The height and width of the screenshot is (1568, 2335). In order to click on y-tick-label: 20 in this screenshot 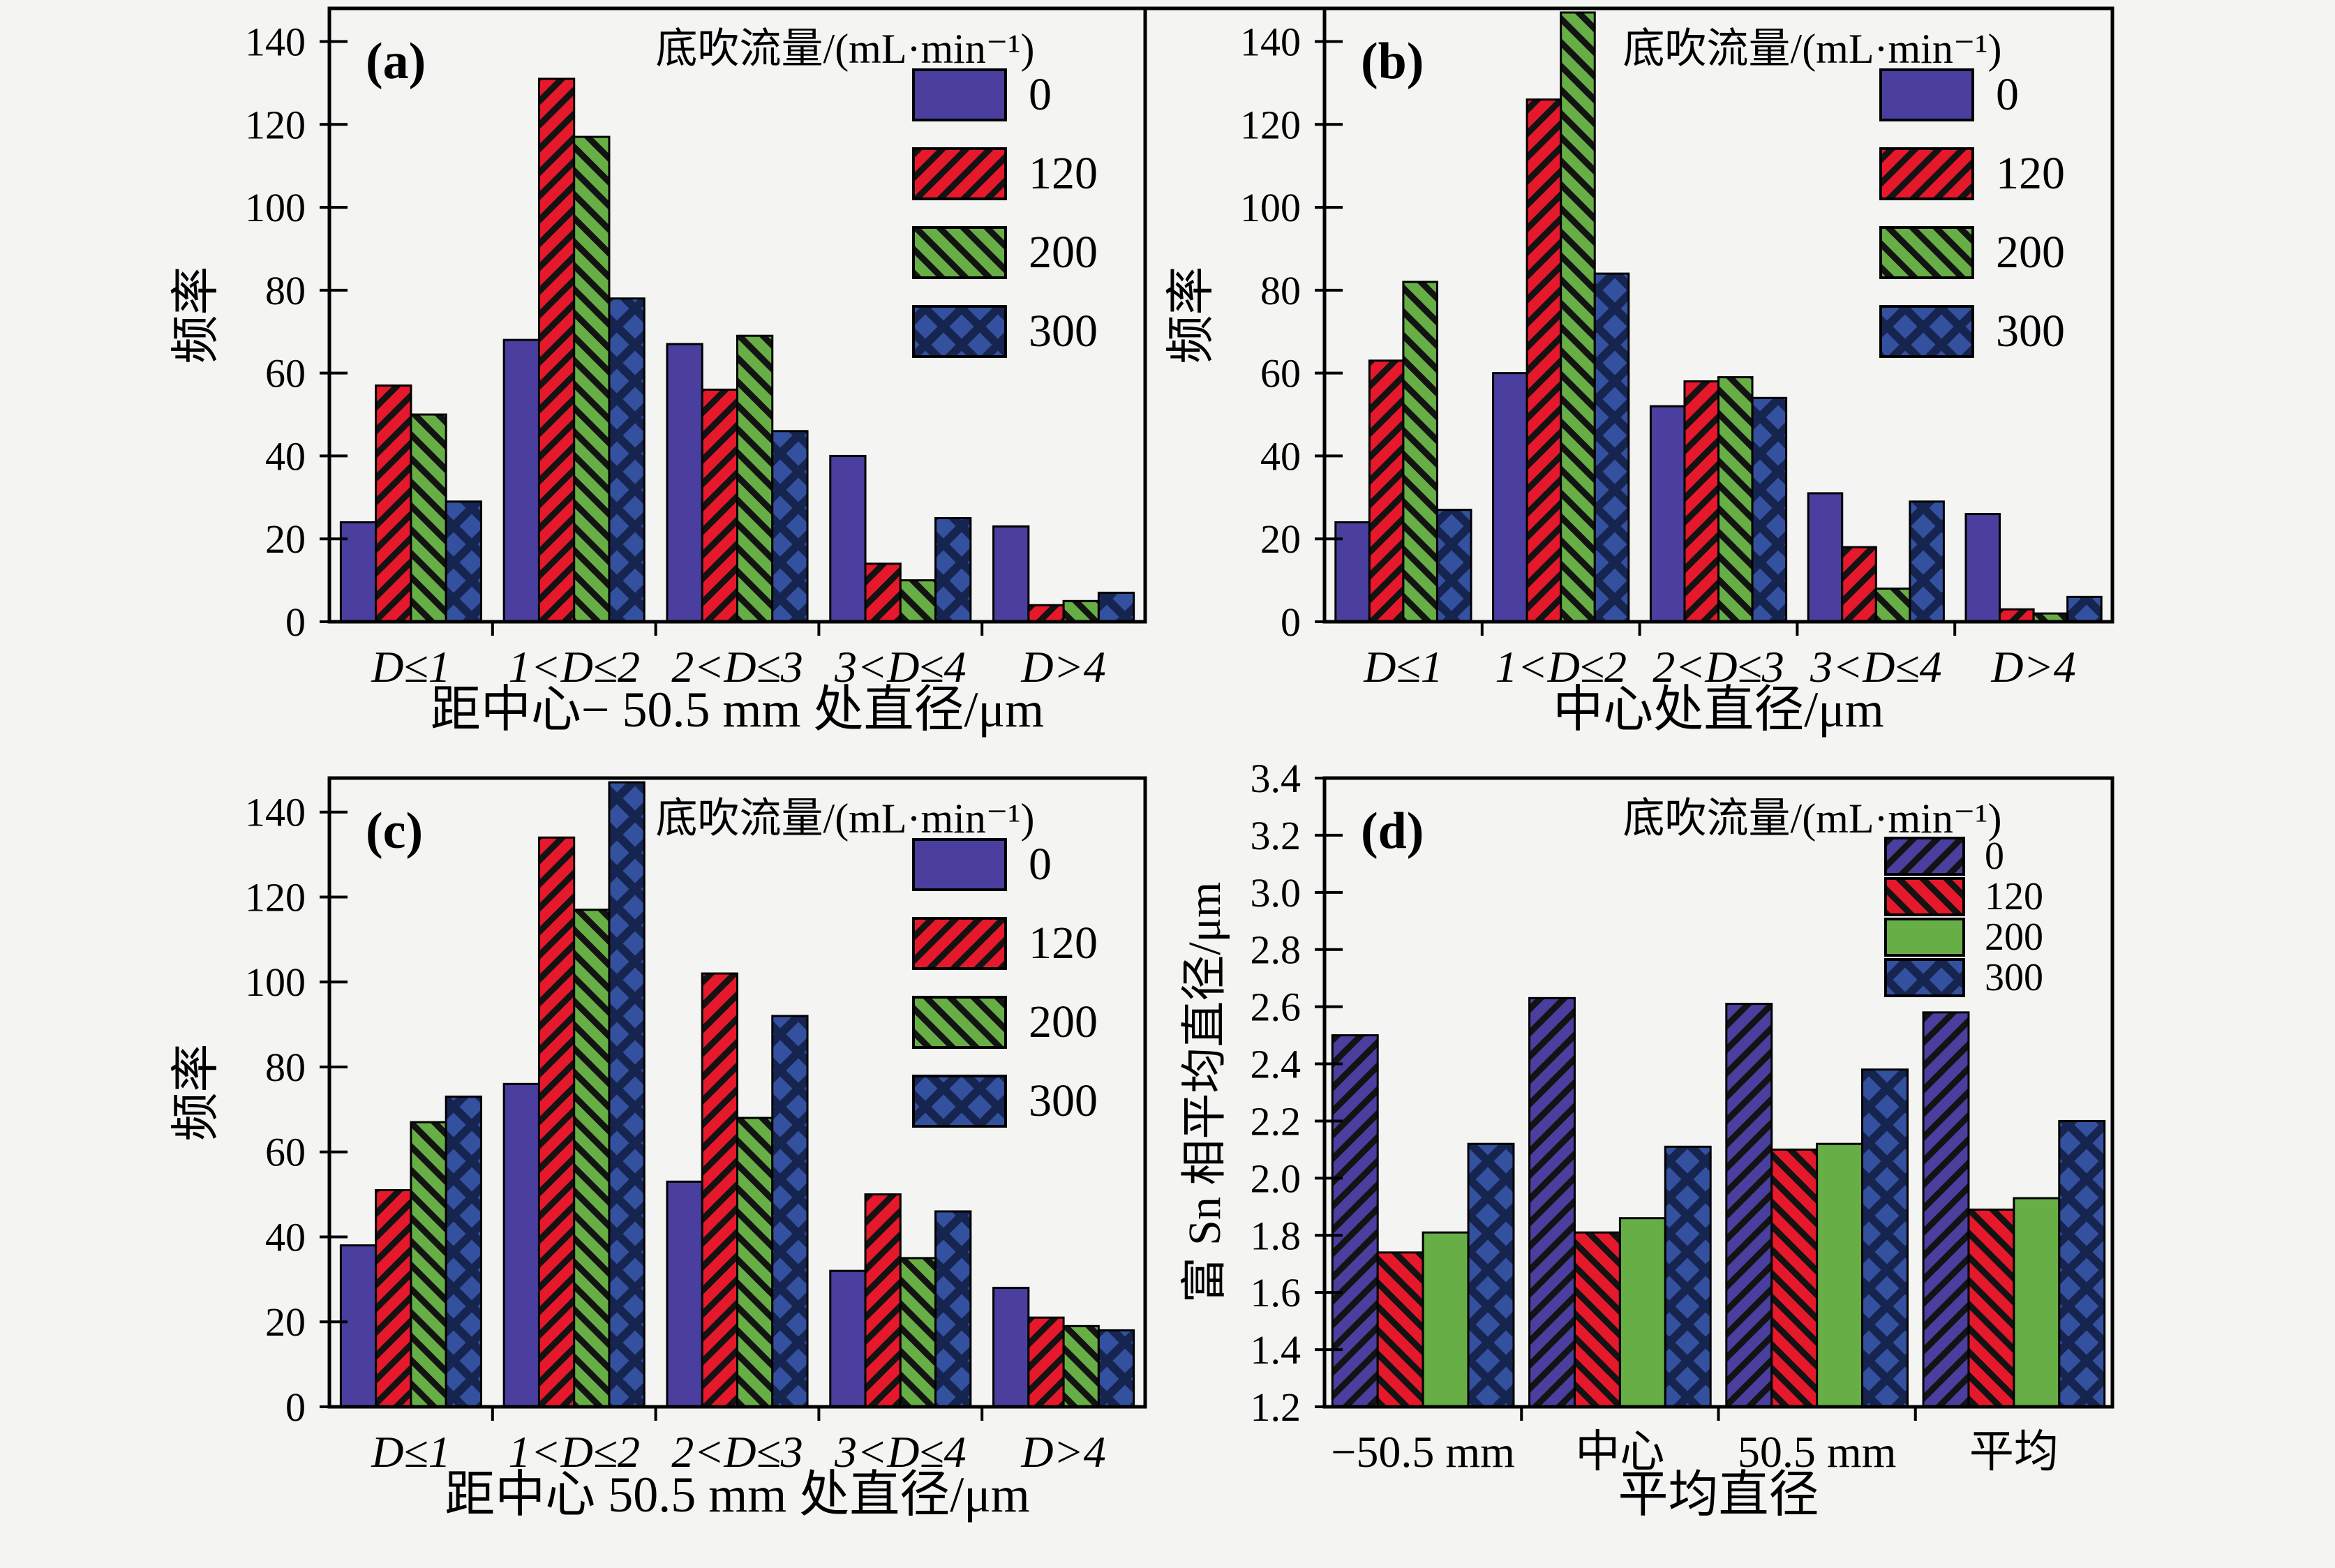, I will do `click(1280, 539)`.